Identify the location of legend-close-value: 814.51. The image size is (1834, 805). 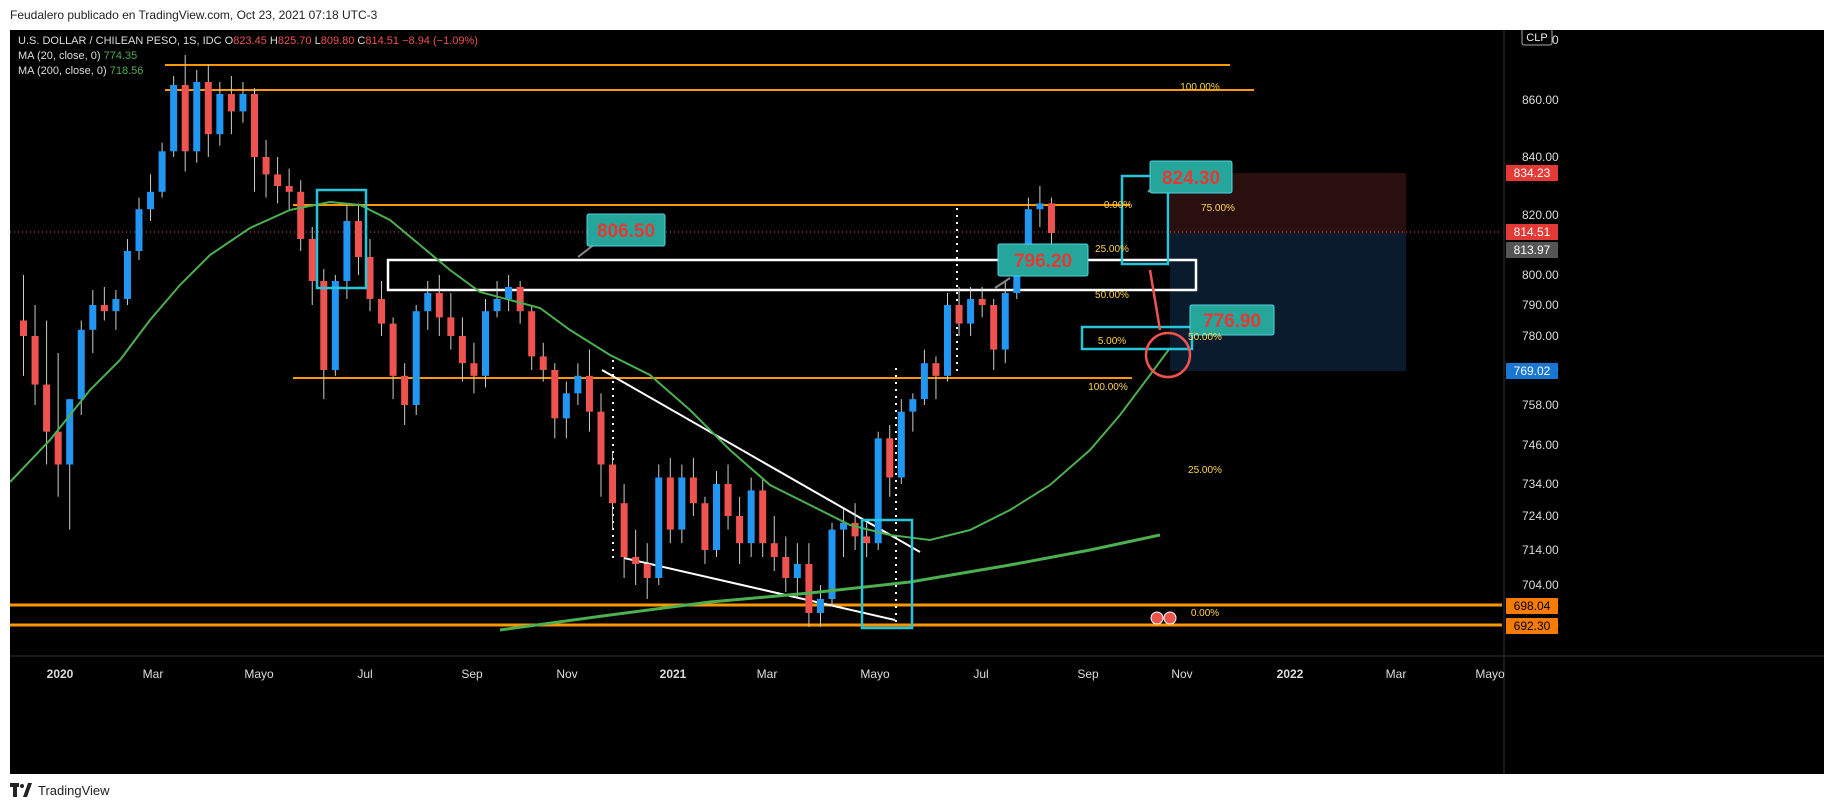
(382, 41).